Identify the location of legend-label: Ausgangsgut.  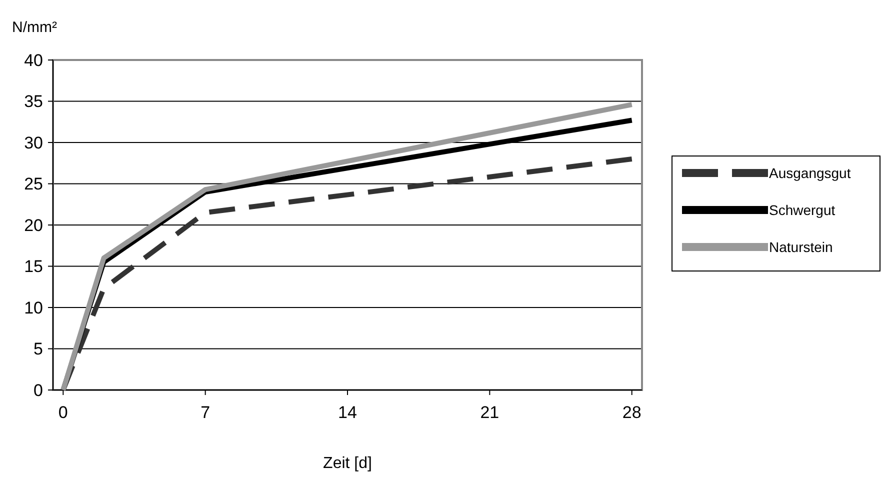
(810, 172).